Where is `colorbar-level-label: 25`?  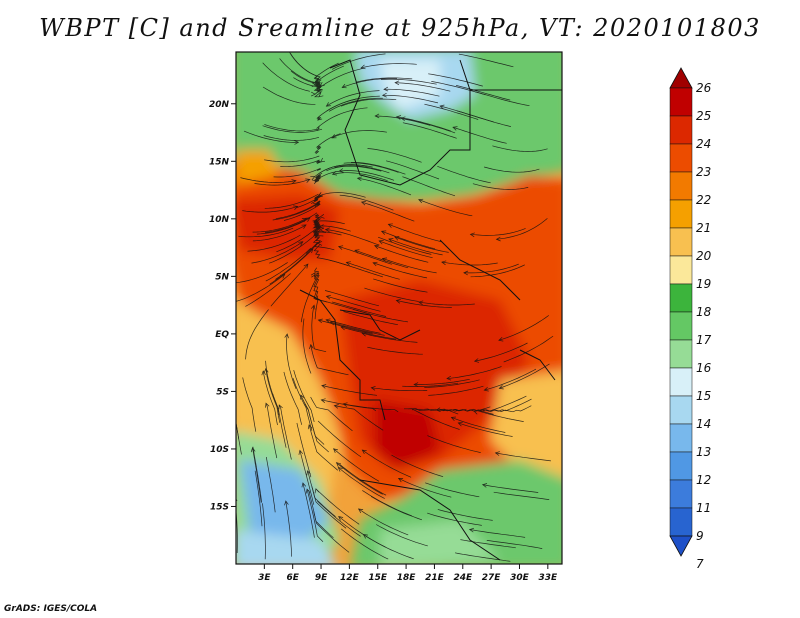
colorbar-level-label: 25 is located at coordinates (703, 116).